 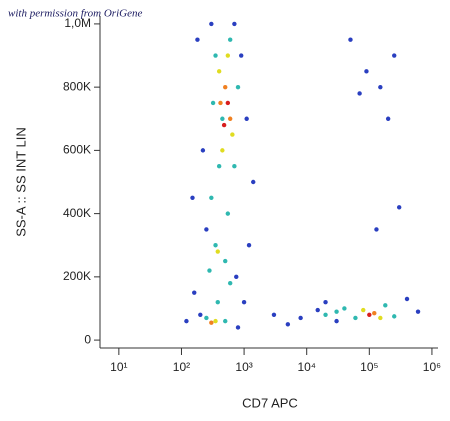 I want to click on y-tick-label: 200K, so click(x=77, y=276).